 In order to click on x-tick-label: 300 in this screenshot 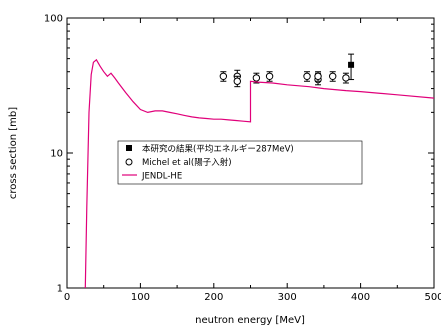, I will do `click(287, 297)`.